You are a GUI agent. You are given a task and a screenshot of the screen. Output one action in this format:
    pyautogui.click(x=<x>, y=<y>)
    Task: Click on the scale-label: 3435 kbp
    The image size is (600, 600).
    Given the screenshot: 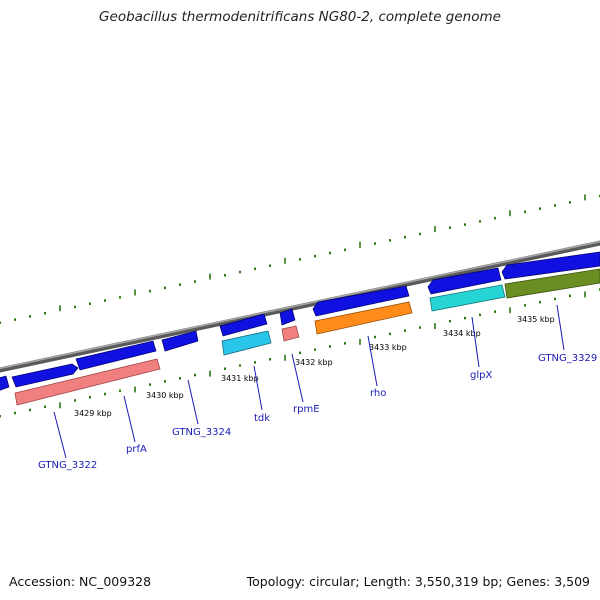 What is the action you would take?
    pyautogui.click(x=536, y=319)
    